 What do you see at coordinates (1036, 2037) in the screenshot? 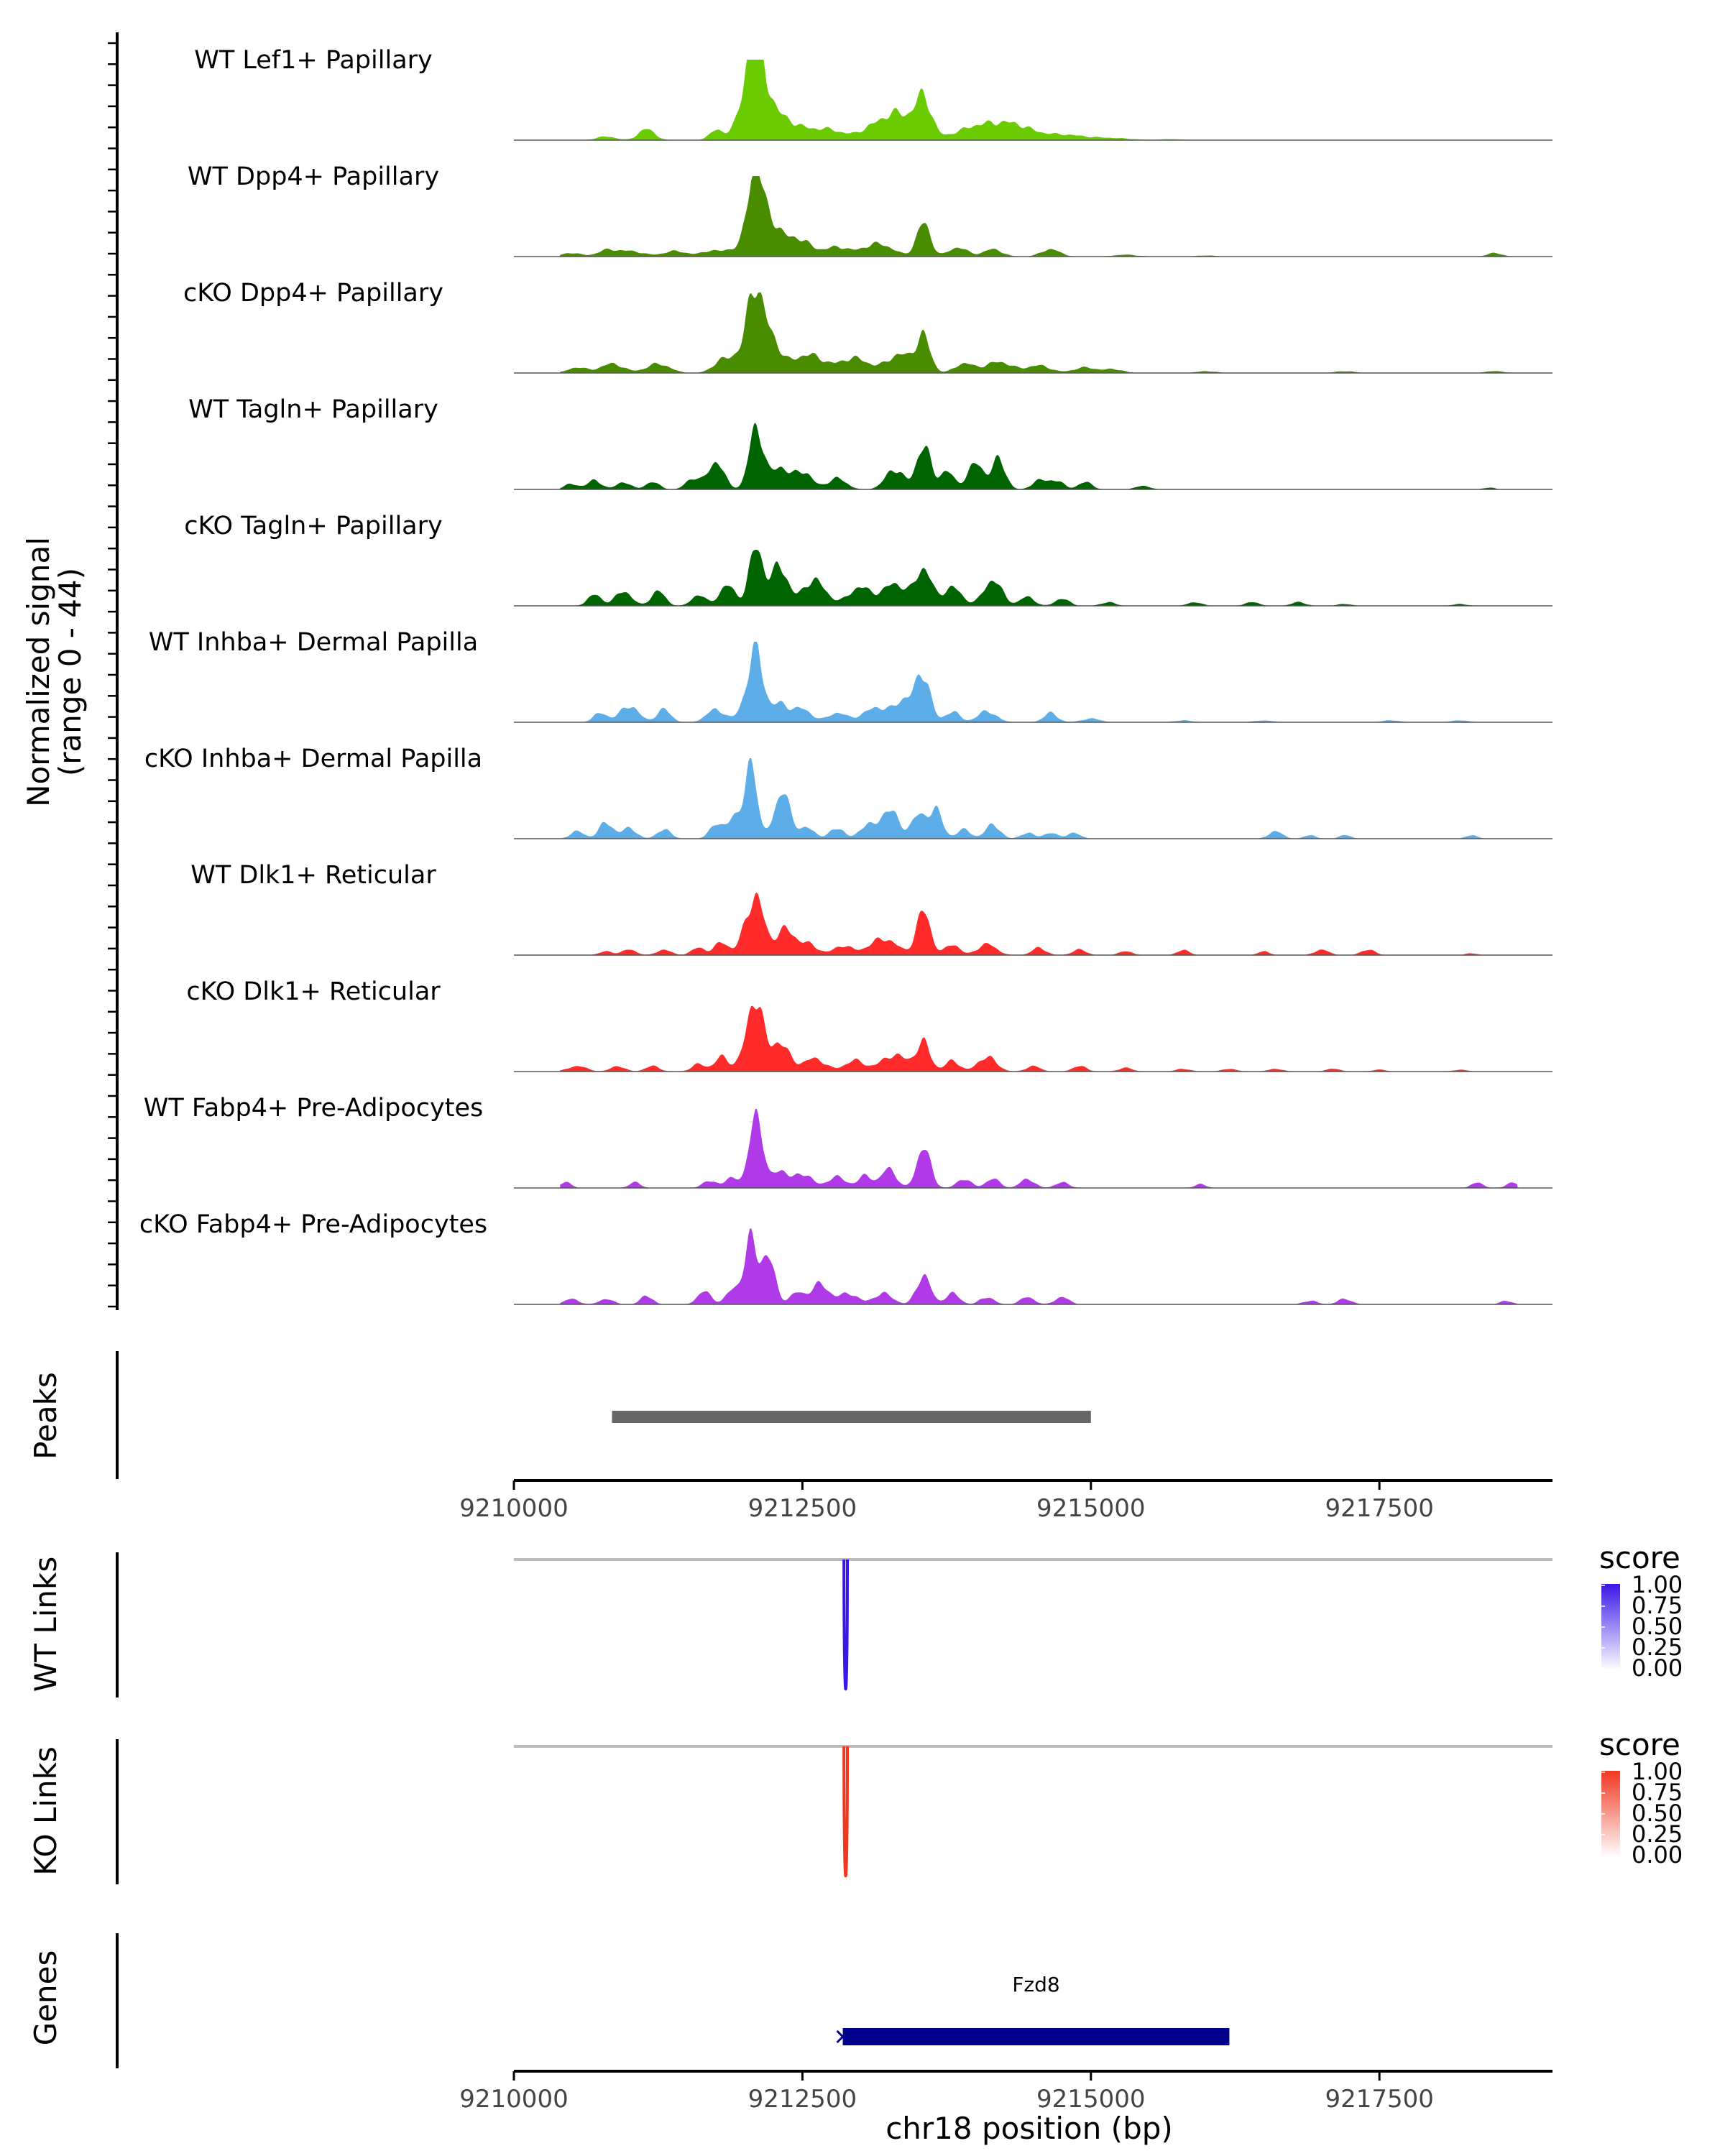
I see `gene-body` at bounding box center [1036, 2037].